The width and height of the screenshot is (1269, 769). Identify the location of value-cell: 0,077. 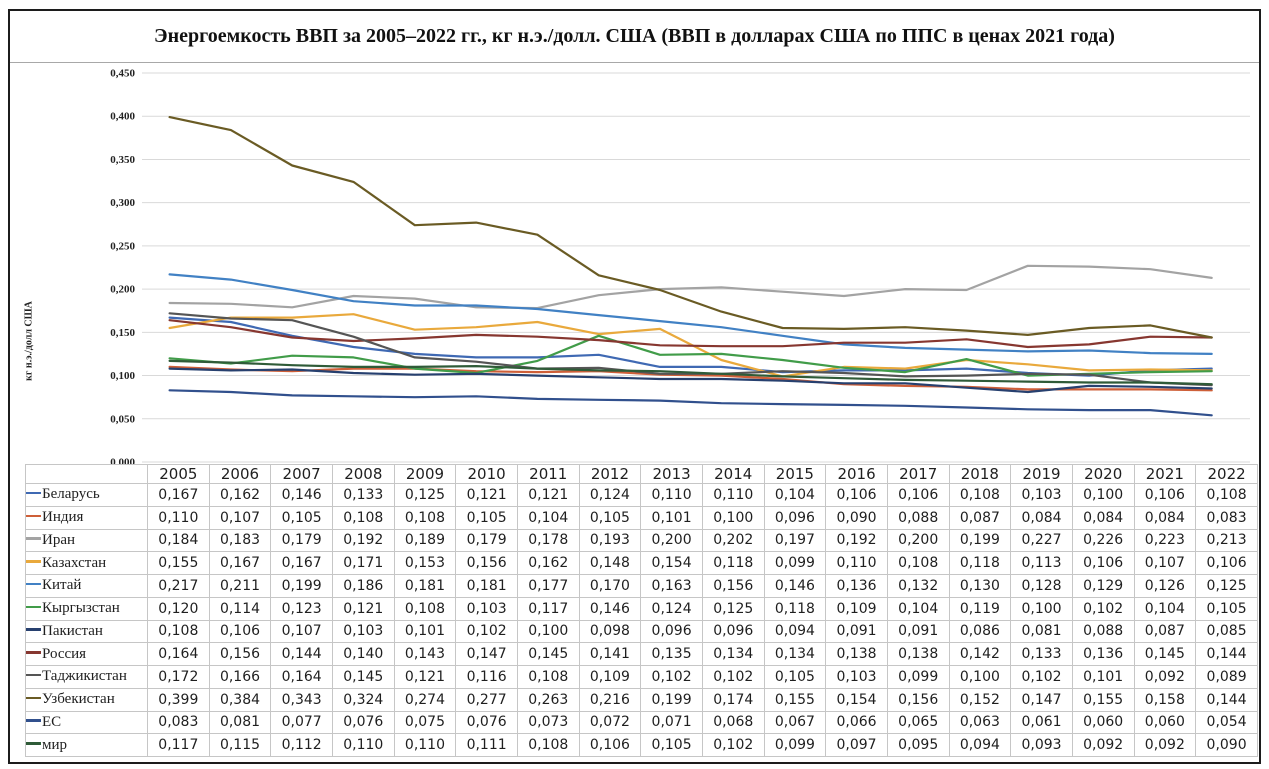
(301, 722).